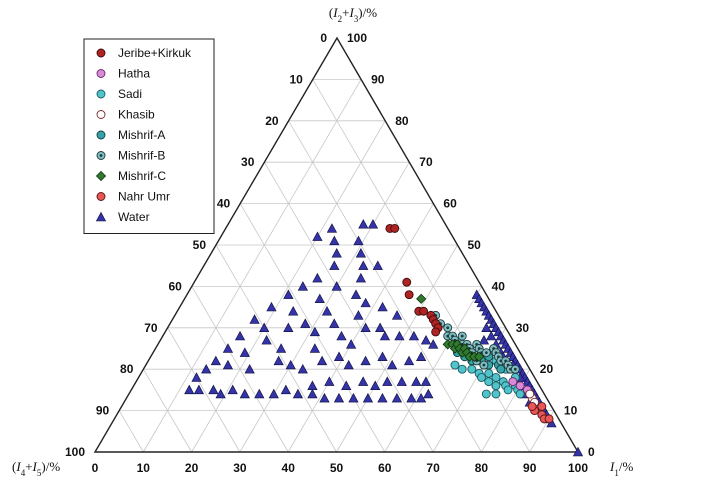 The width and height of the screenshot is (722, 482). Describe the element at coordinates (141, 156) in the screenshot. I see `legend-label: Mishrif-B` at that location.